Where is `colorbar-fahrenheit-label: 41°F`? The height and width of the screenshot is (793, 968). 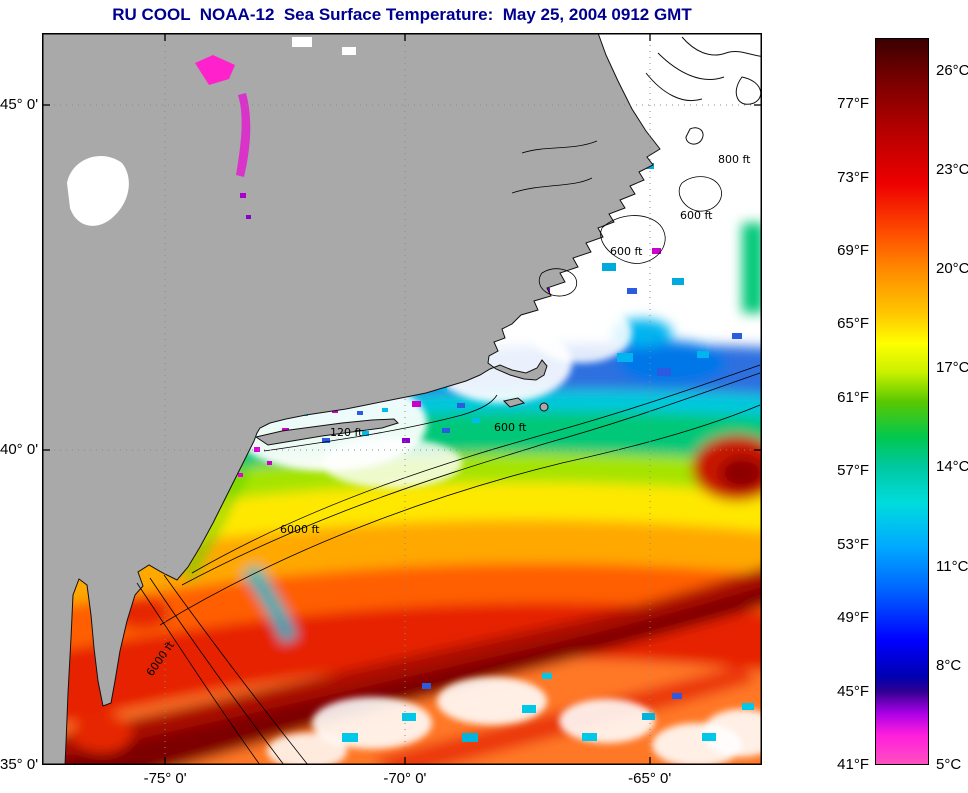 colorbar-fahrenheit-label: 41°F is located at coordinates (853, 764).